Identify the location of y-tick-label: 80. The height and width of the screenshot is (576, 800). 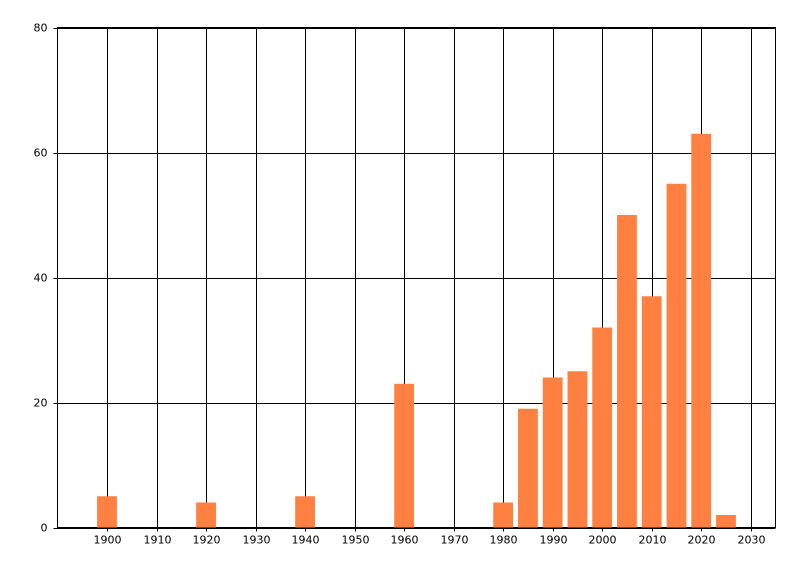
(41, 28).